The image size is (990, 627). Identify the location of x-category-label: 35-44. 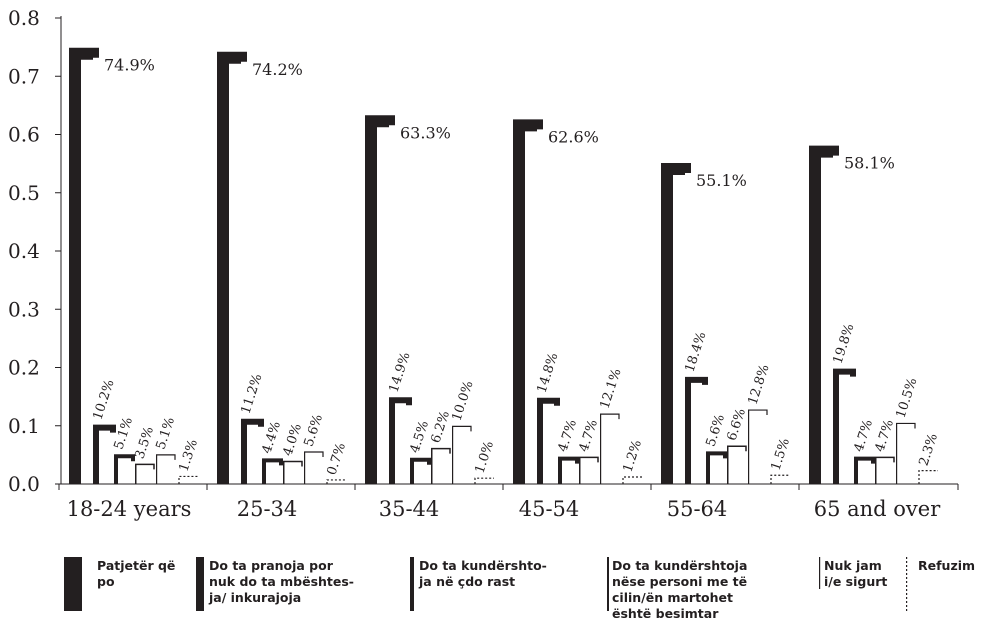
(409, 509).